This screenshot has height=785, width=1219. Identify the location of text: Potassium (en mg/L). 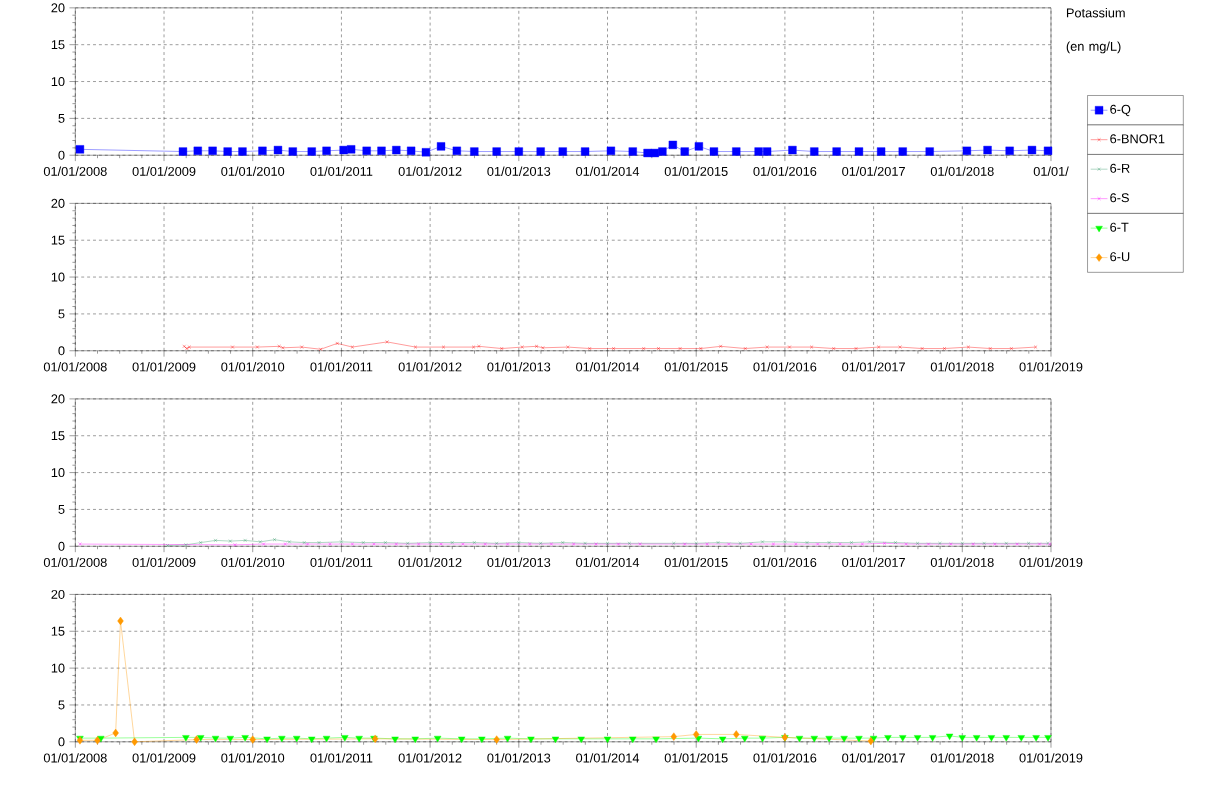
(1095, 31).